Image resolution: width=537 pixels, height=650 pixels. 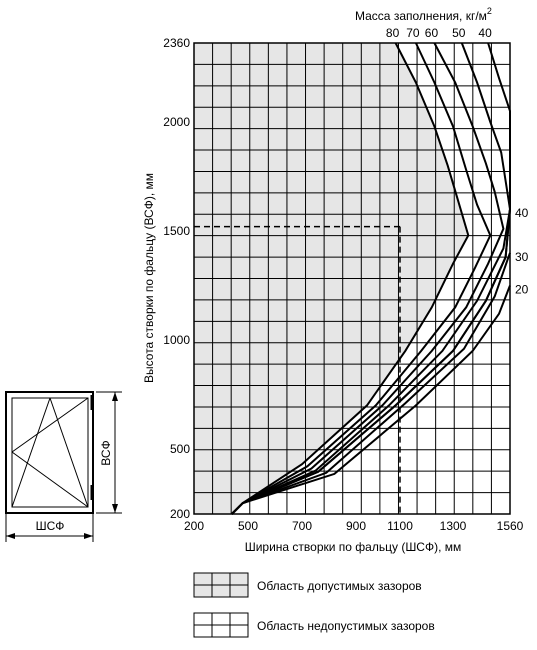 What do you see at coordinates (302, 526) in the screenshot?
I see `x-tick-label: 700` at bounding box center [302, 526].